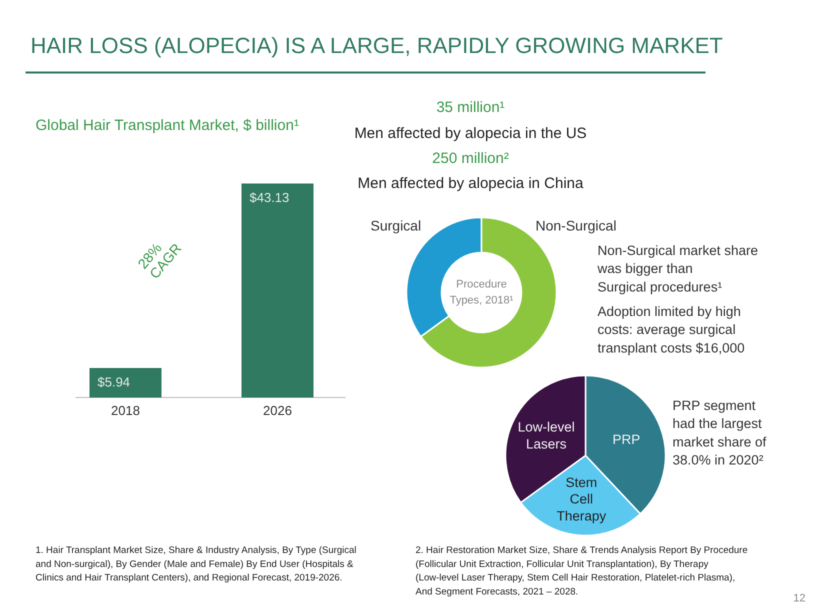 Image resolution: width=820 pixels, height=615 pixels. I want to click on data-label: $5.94, so click(114, 382).